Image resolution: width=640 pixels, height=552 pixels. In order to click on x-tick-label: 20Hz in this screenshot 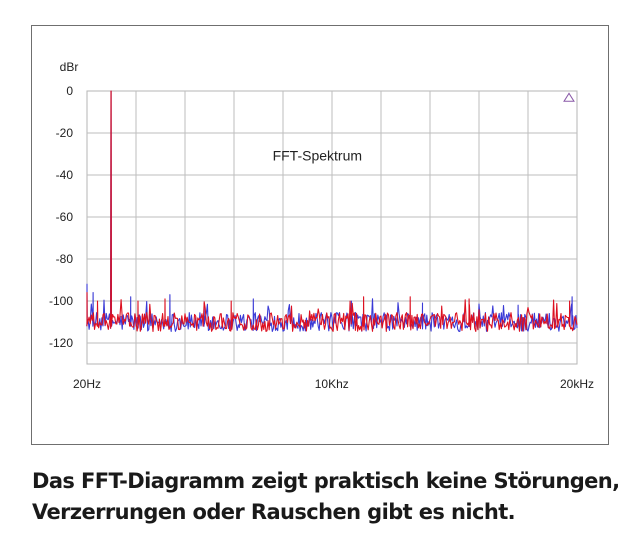, I will do `click(87, 384)`.